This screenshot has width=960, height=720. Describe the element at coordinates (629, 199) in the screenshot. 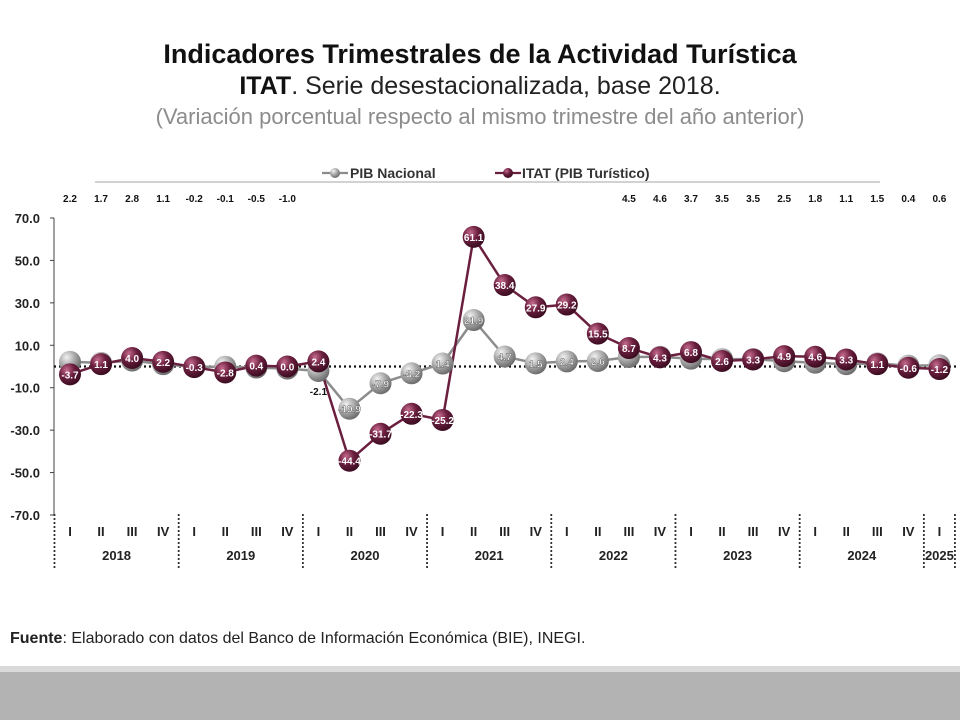

I see `pib-data-label: 4.5` at that location.